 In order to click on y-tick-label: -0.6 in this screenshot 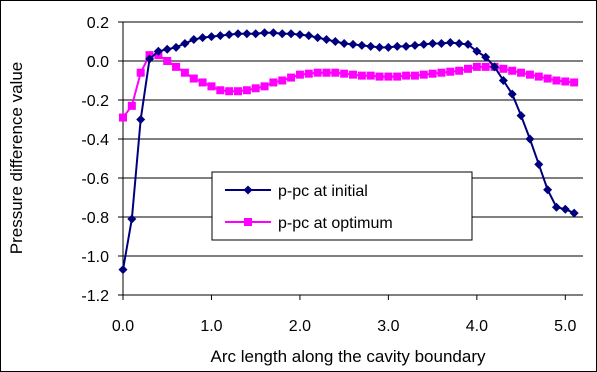, I will do `click(95, 179)`.